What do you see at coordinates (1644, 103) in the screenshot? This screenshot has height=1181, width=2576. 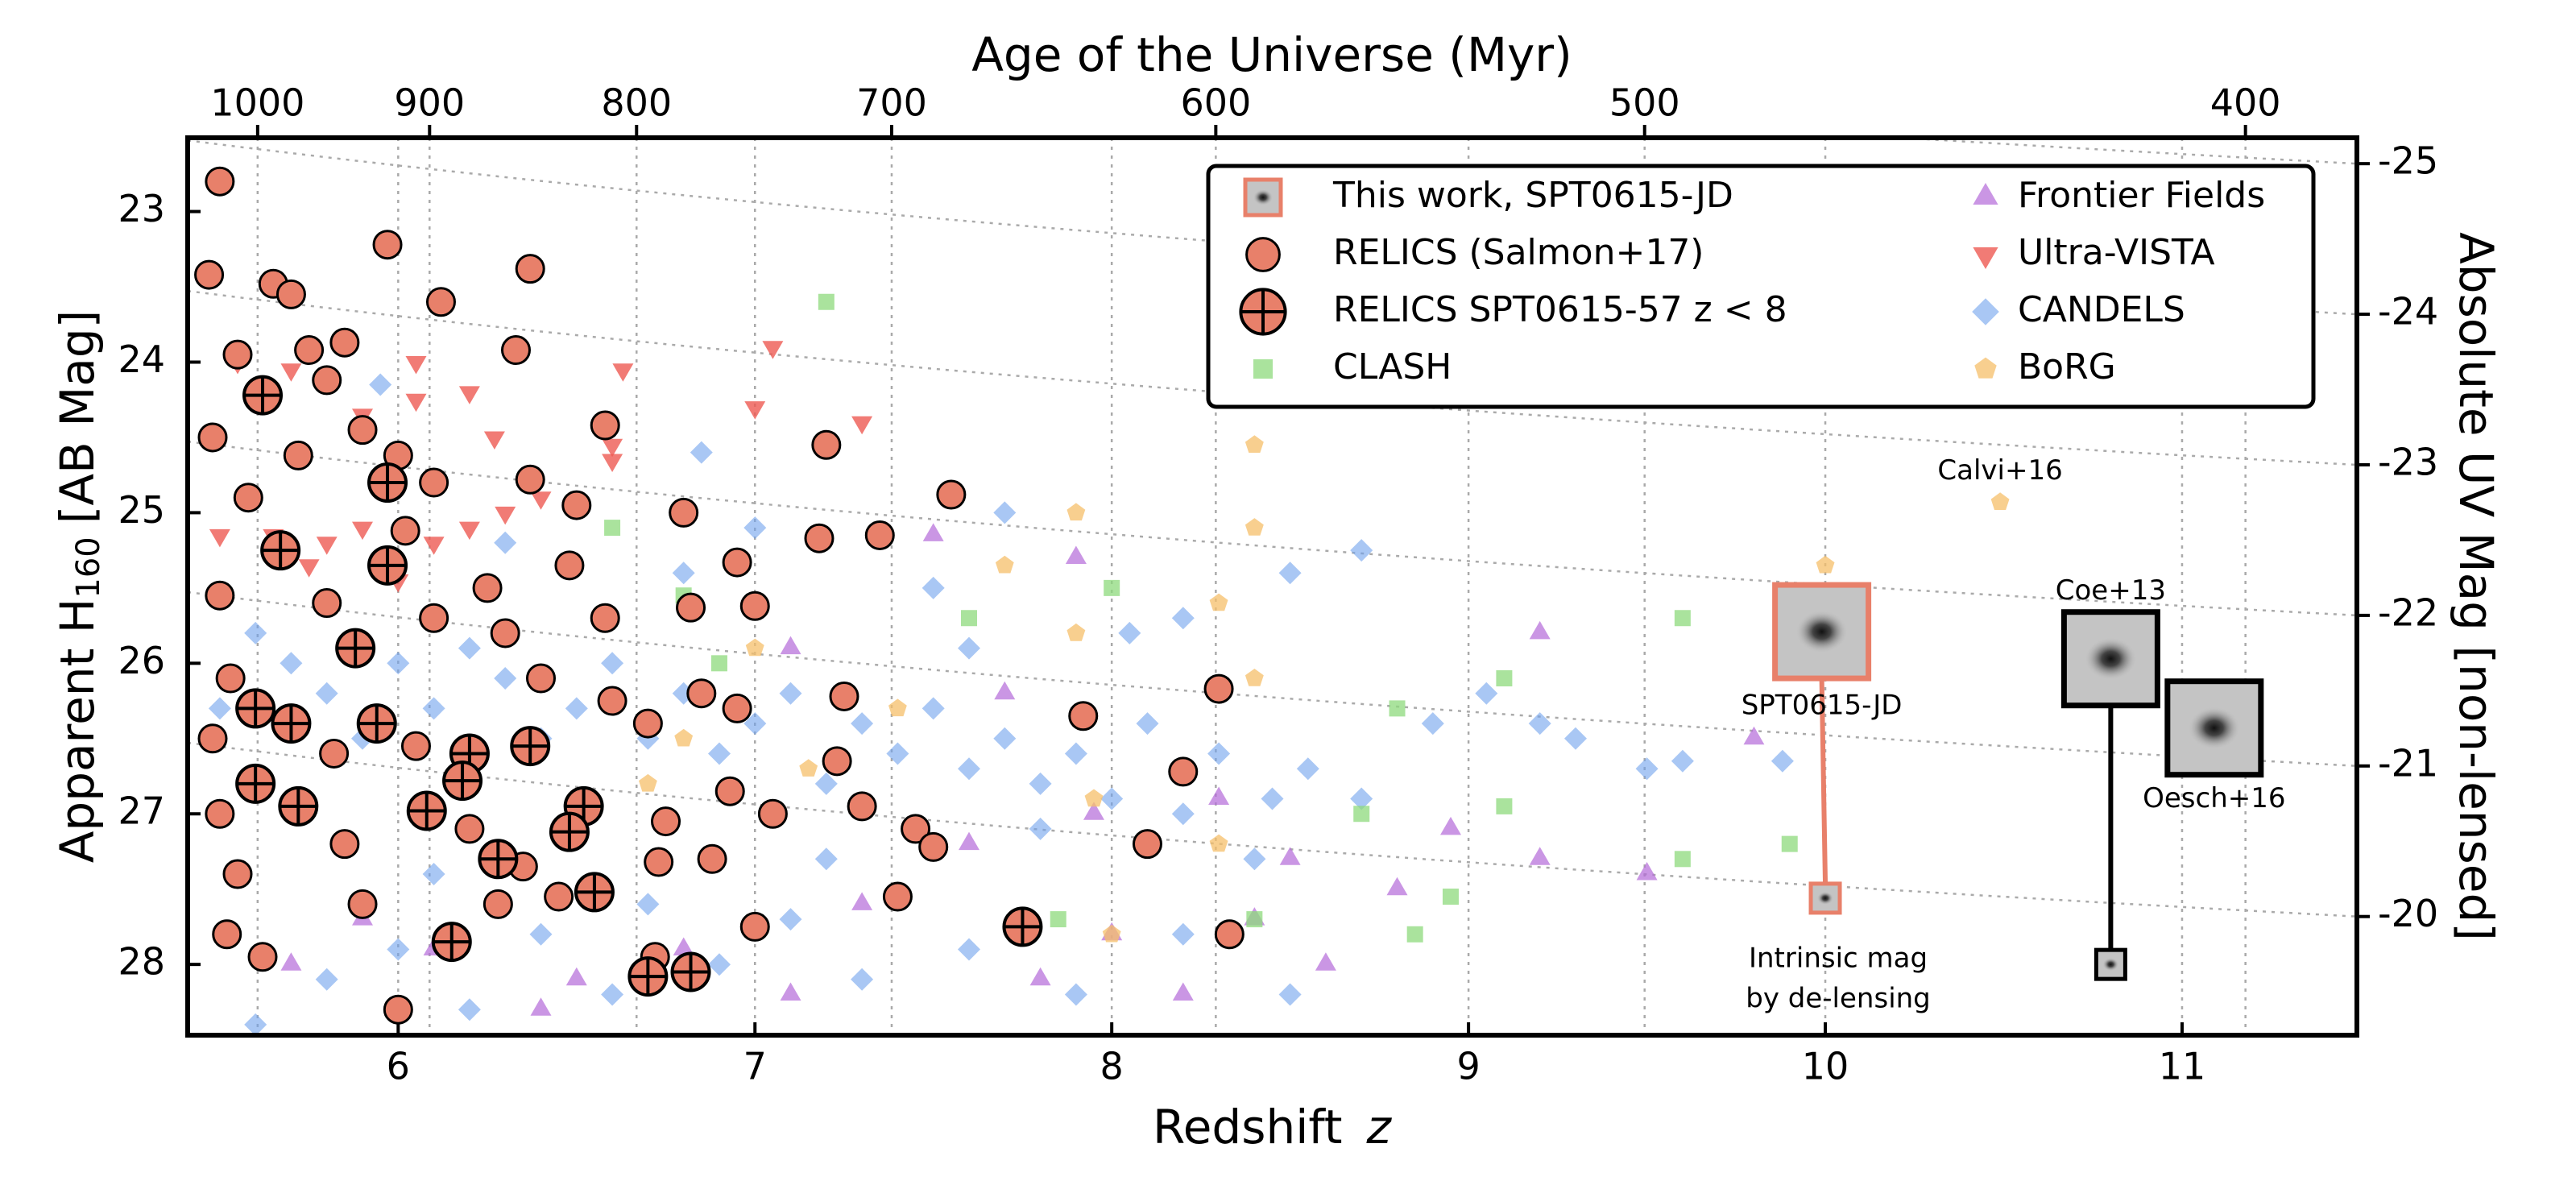 I see `x2-tick-label: 500` at bounding box center [1644, 103].